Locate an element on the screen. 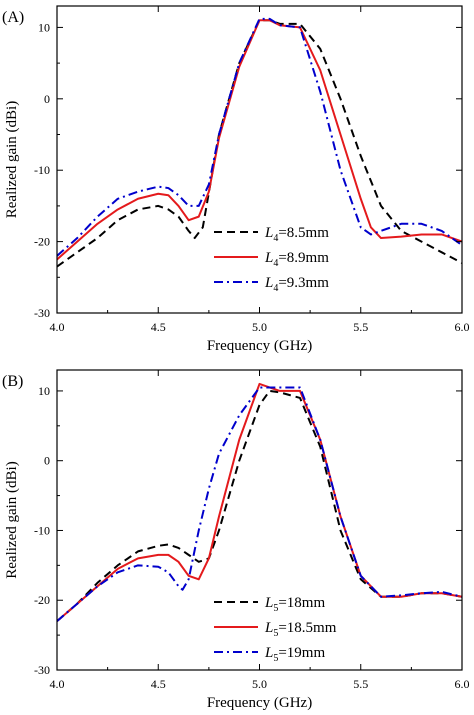 This screenshot has width=474, height=715. legend-entry-2: L4=8.9mm is located at coordinates (296, 259).